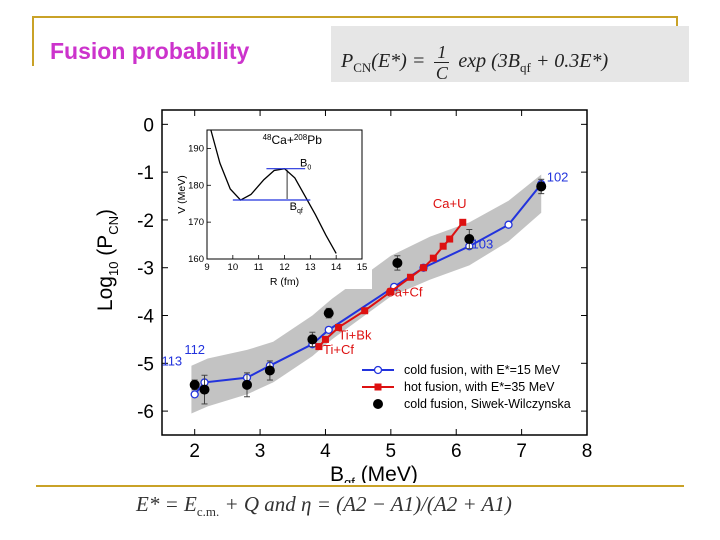 This screenshot has width=720, height=540. What do you see at coordinates (107, 260) in the screenshot?
I see `y-axis-label: Log10 (PCN)` at bounding box center [107, 260].